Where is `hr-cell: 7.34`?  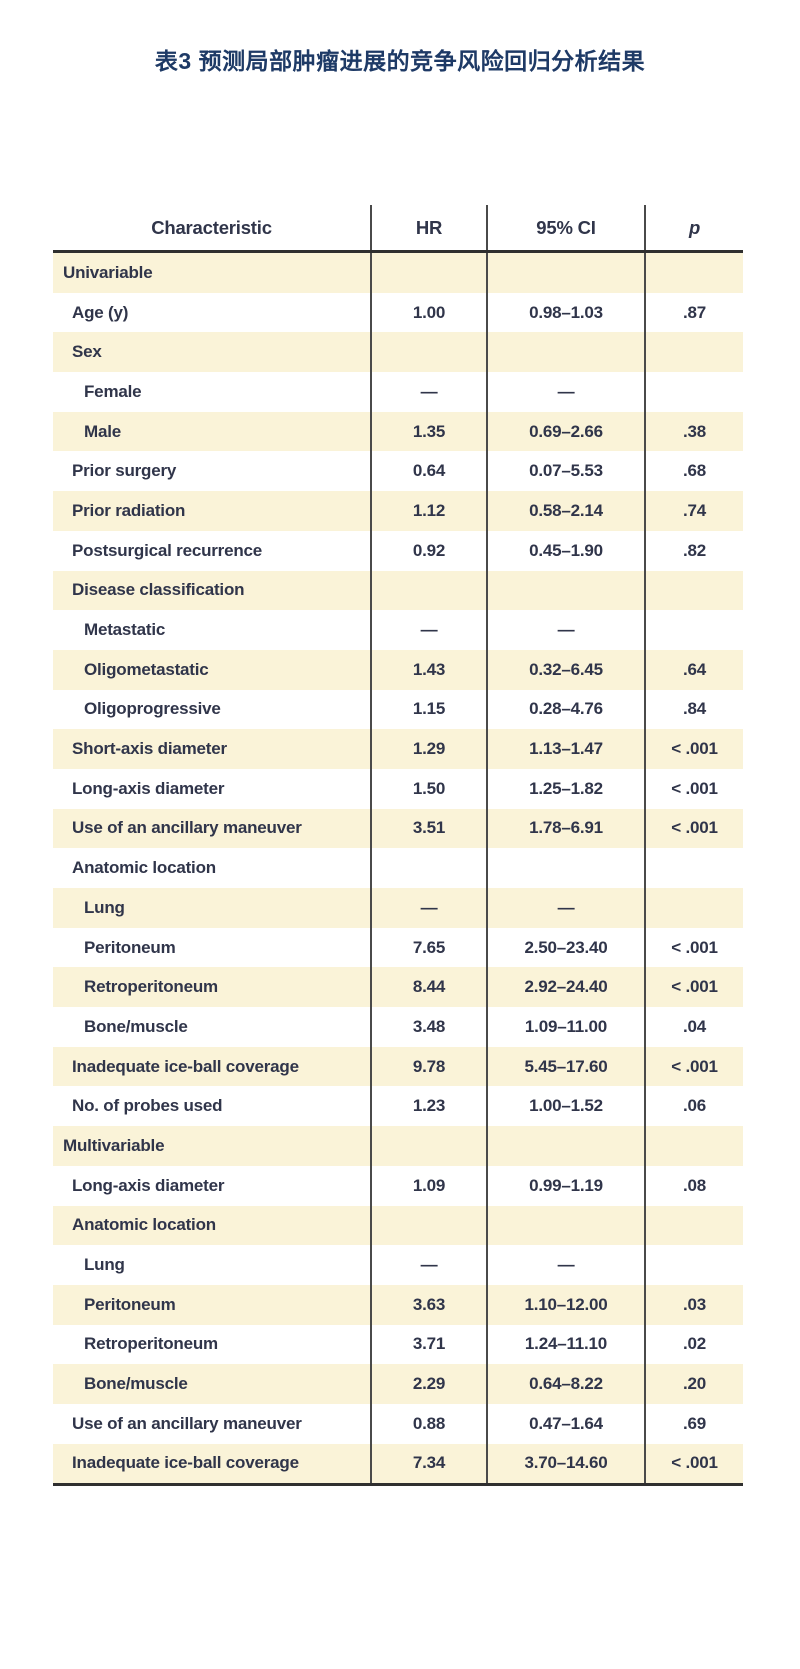
hr-cell: 7.34 is located at coordinates (430, 1463).